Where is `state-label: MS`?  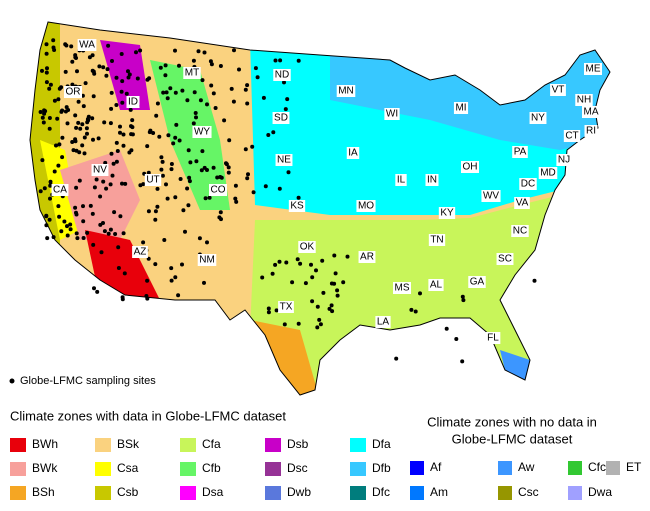
state-label: MS is located at coordinates (402, 288).